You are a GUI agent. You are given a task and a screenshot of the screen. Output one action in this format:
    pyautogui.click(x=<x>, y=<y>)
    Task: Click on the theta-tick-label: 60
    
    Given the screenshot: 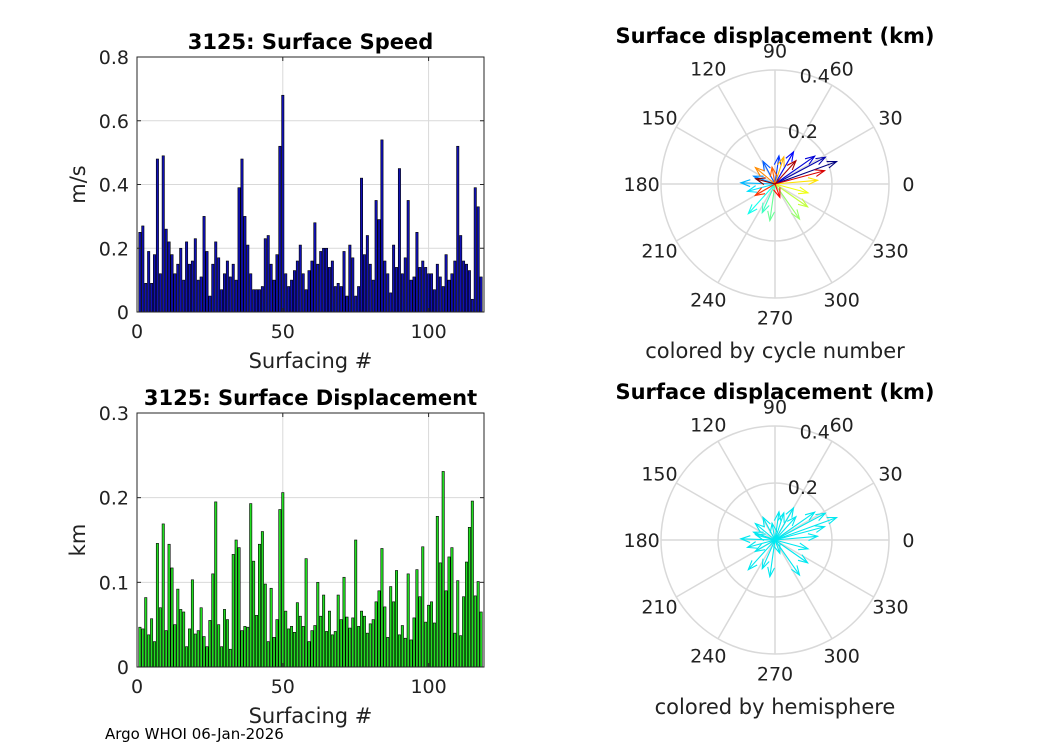 What is the action you would take?
    pyautogui.click(x=842, y=69)
    